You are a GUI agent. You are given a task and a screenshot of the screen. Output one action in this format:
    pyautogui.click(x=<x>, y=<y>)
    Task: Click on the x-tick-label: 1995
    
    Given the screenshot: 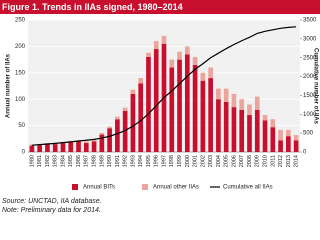 What is the action you would take?
    pyautogui.click(x=149, y=161)
    